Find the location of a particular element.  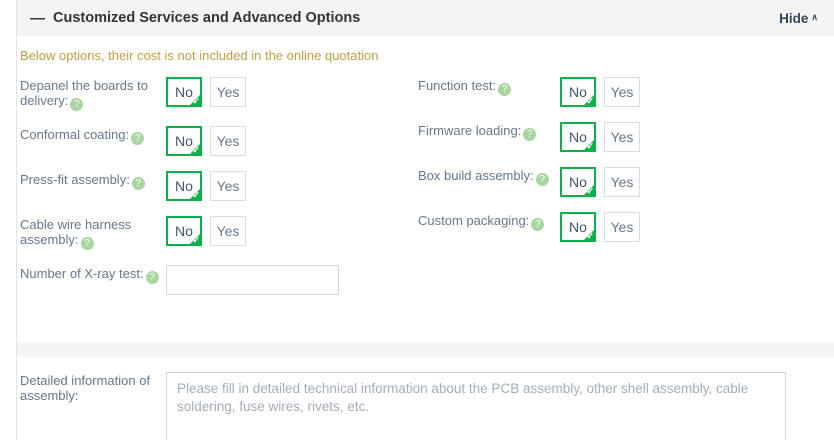

press-fit-yes-button: Yes is located at coordinates (228, 186).